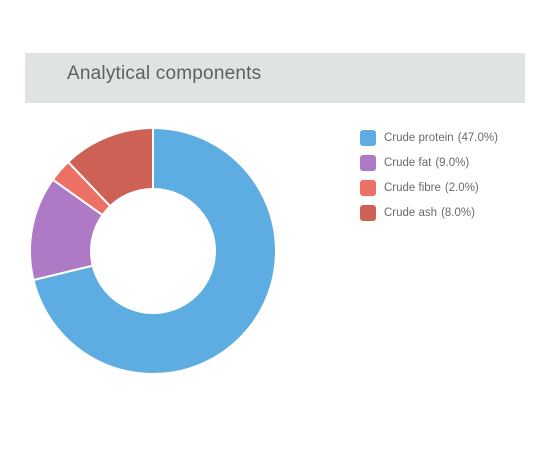 Image resolution: width=550 pixels, height=450 pixels. What do you see at coordinates (412, 187) in the screenshot?
I see `legend-label: Crude fibre` at bounding box center [412, 187].